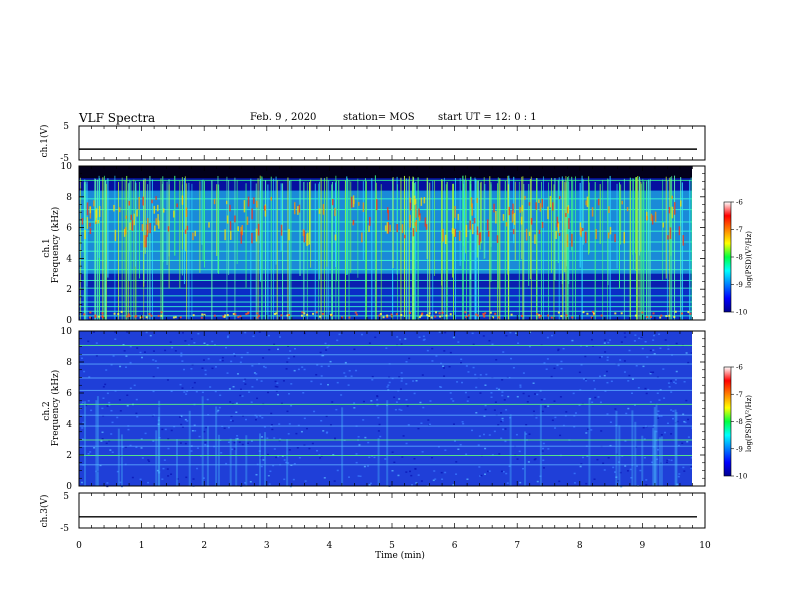  I want to click on ch1-spec-ytick-label: 6, so click(69, 229).